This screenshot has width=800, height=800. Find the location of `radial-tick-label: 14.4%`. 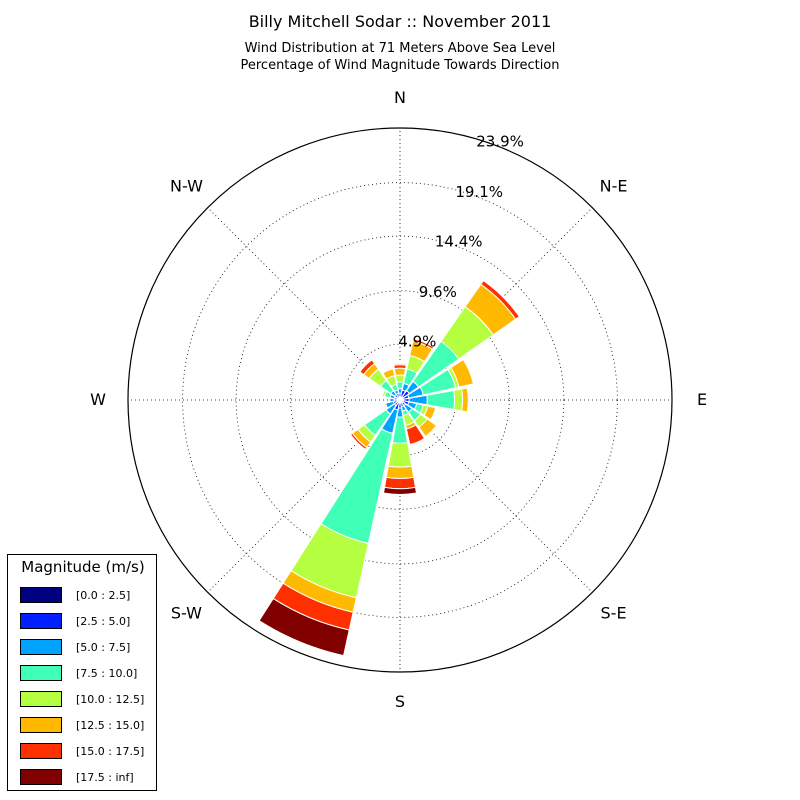

radial-tick-label: 14.4% is located at coordinates (459, 242).